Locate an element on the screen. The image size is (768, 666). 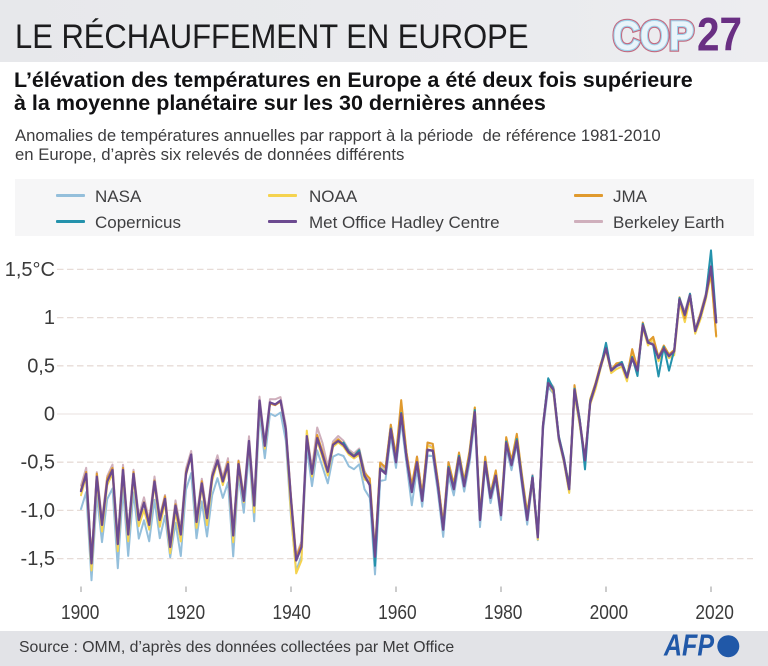
svg-text: 2020 is located at coordinates (714, 612).